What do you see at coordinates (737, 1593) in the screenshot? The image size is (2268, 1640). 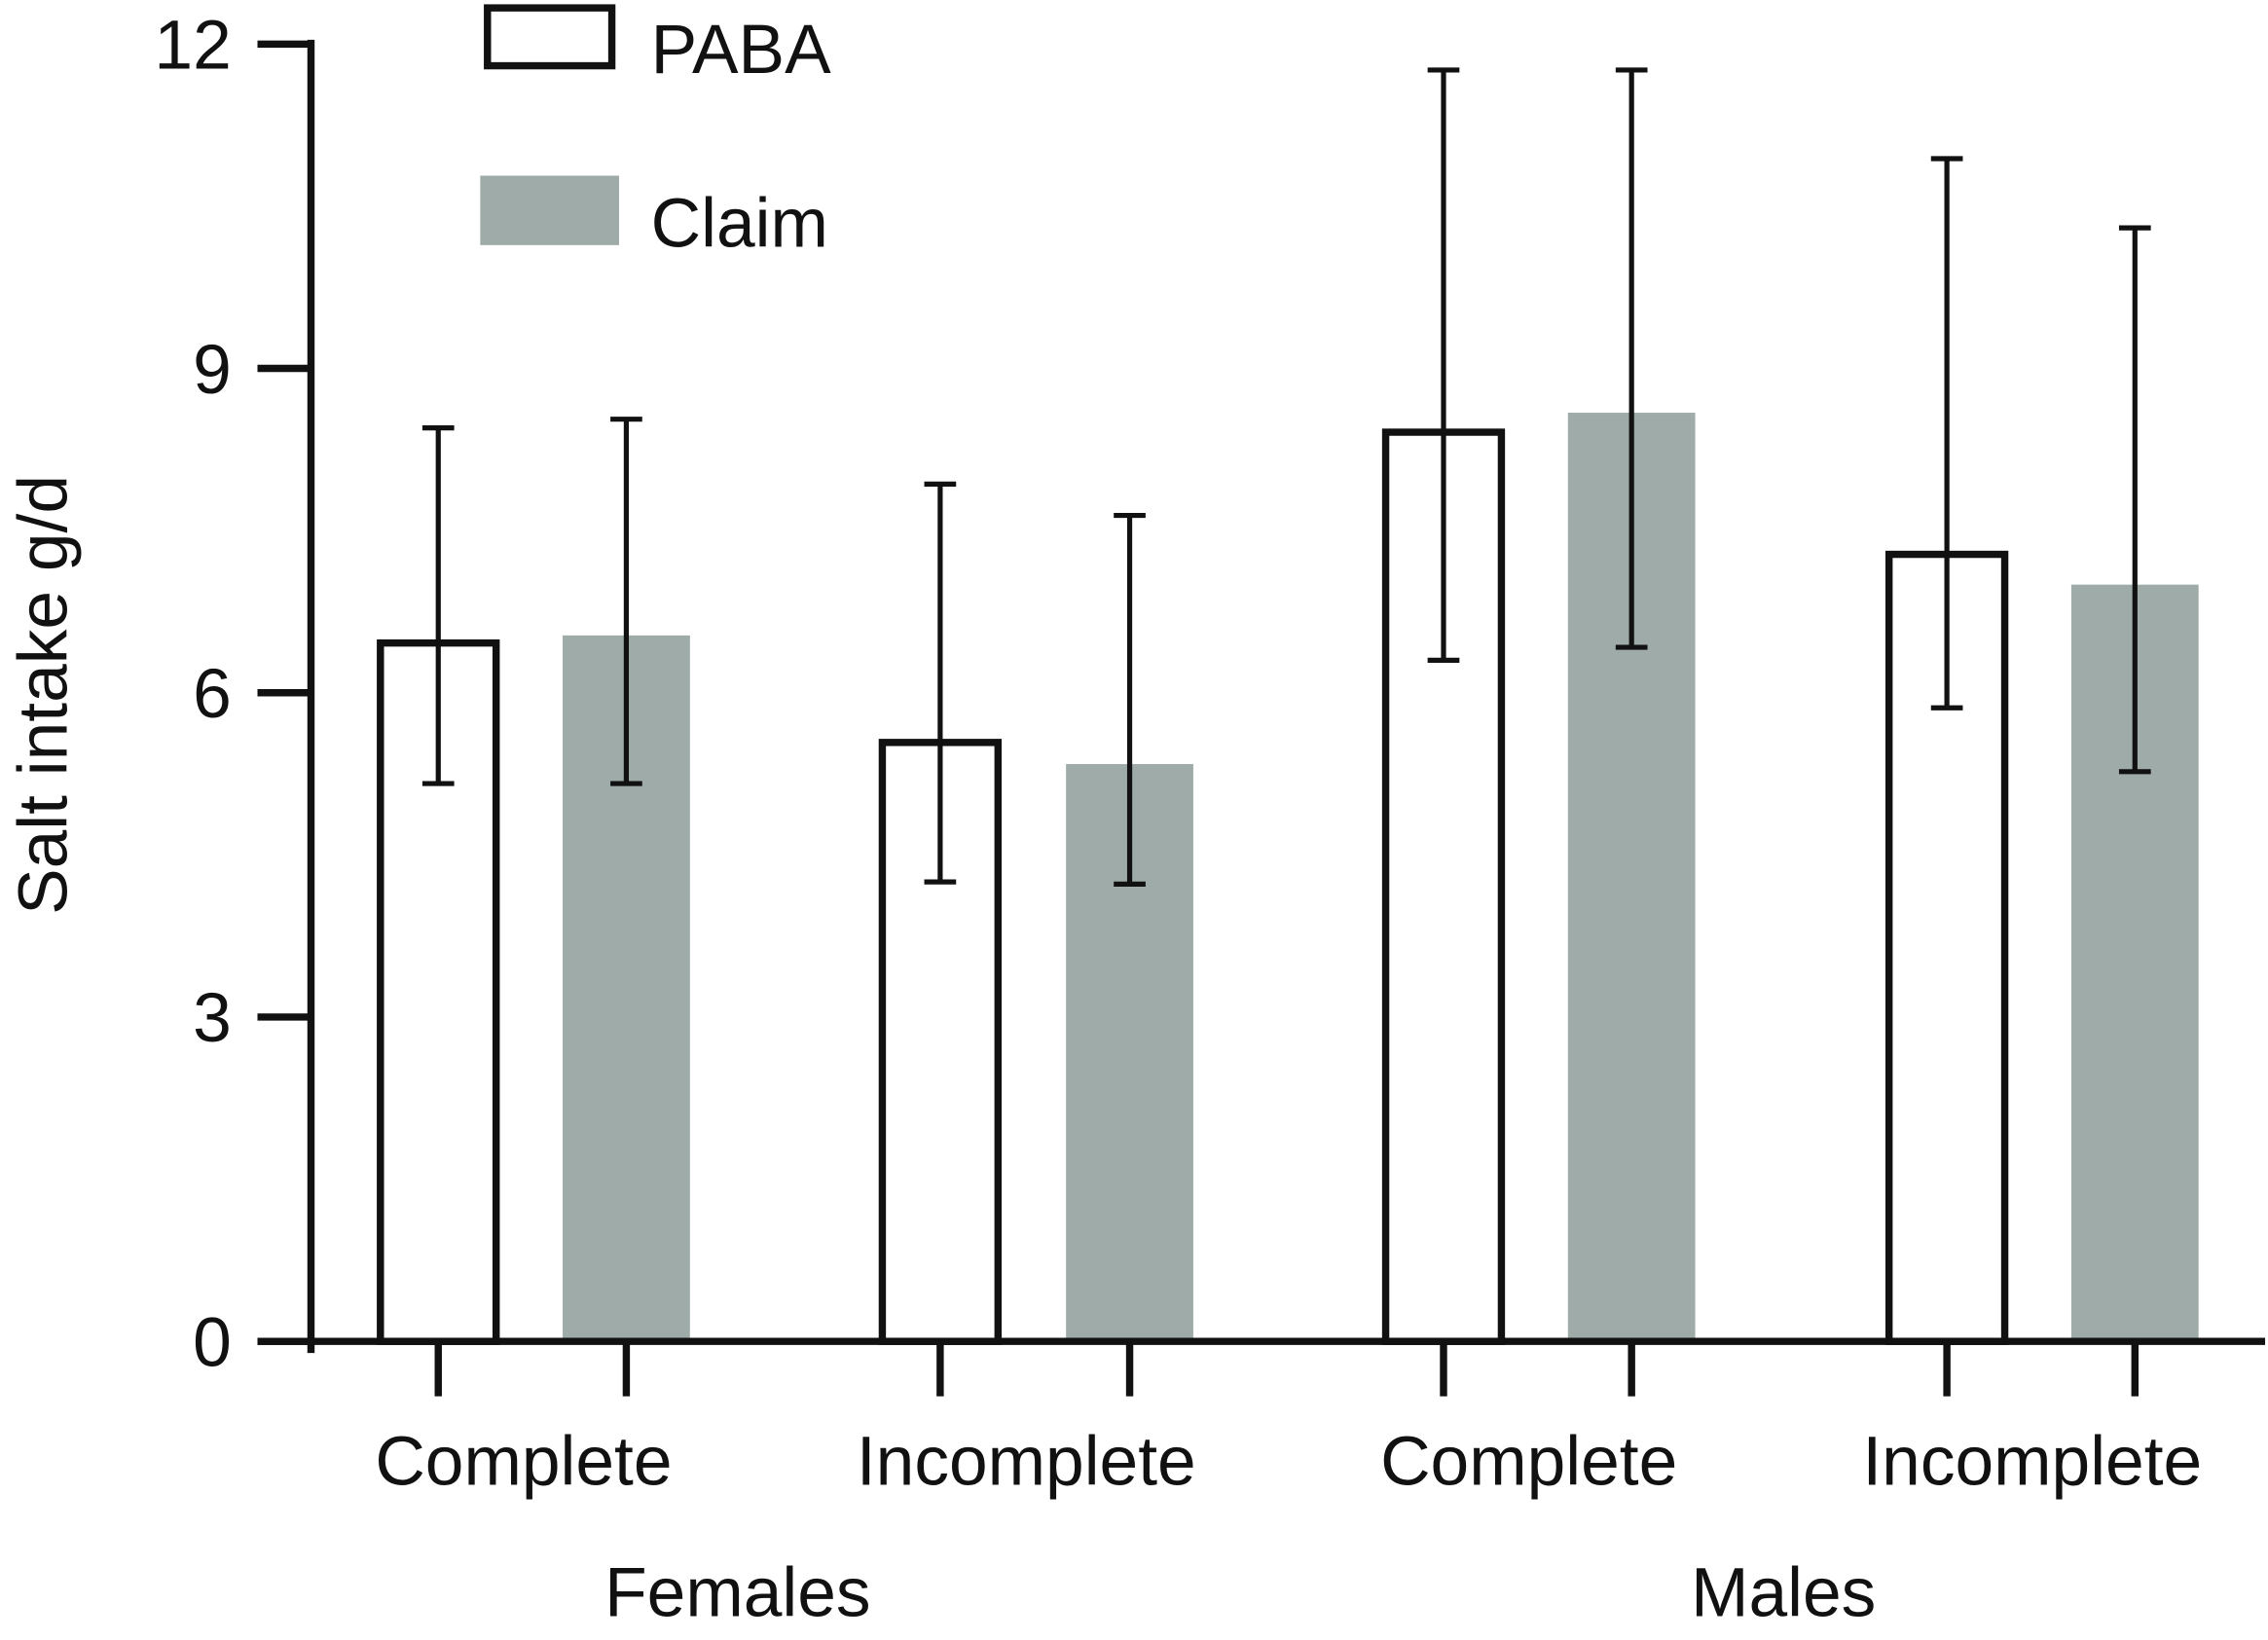 I see `group-label-females: Females` at bounding box center [737, 1593].